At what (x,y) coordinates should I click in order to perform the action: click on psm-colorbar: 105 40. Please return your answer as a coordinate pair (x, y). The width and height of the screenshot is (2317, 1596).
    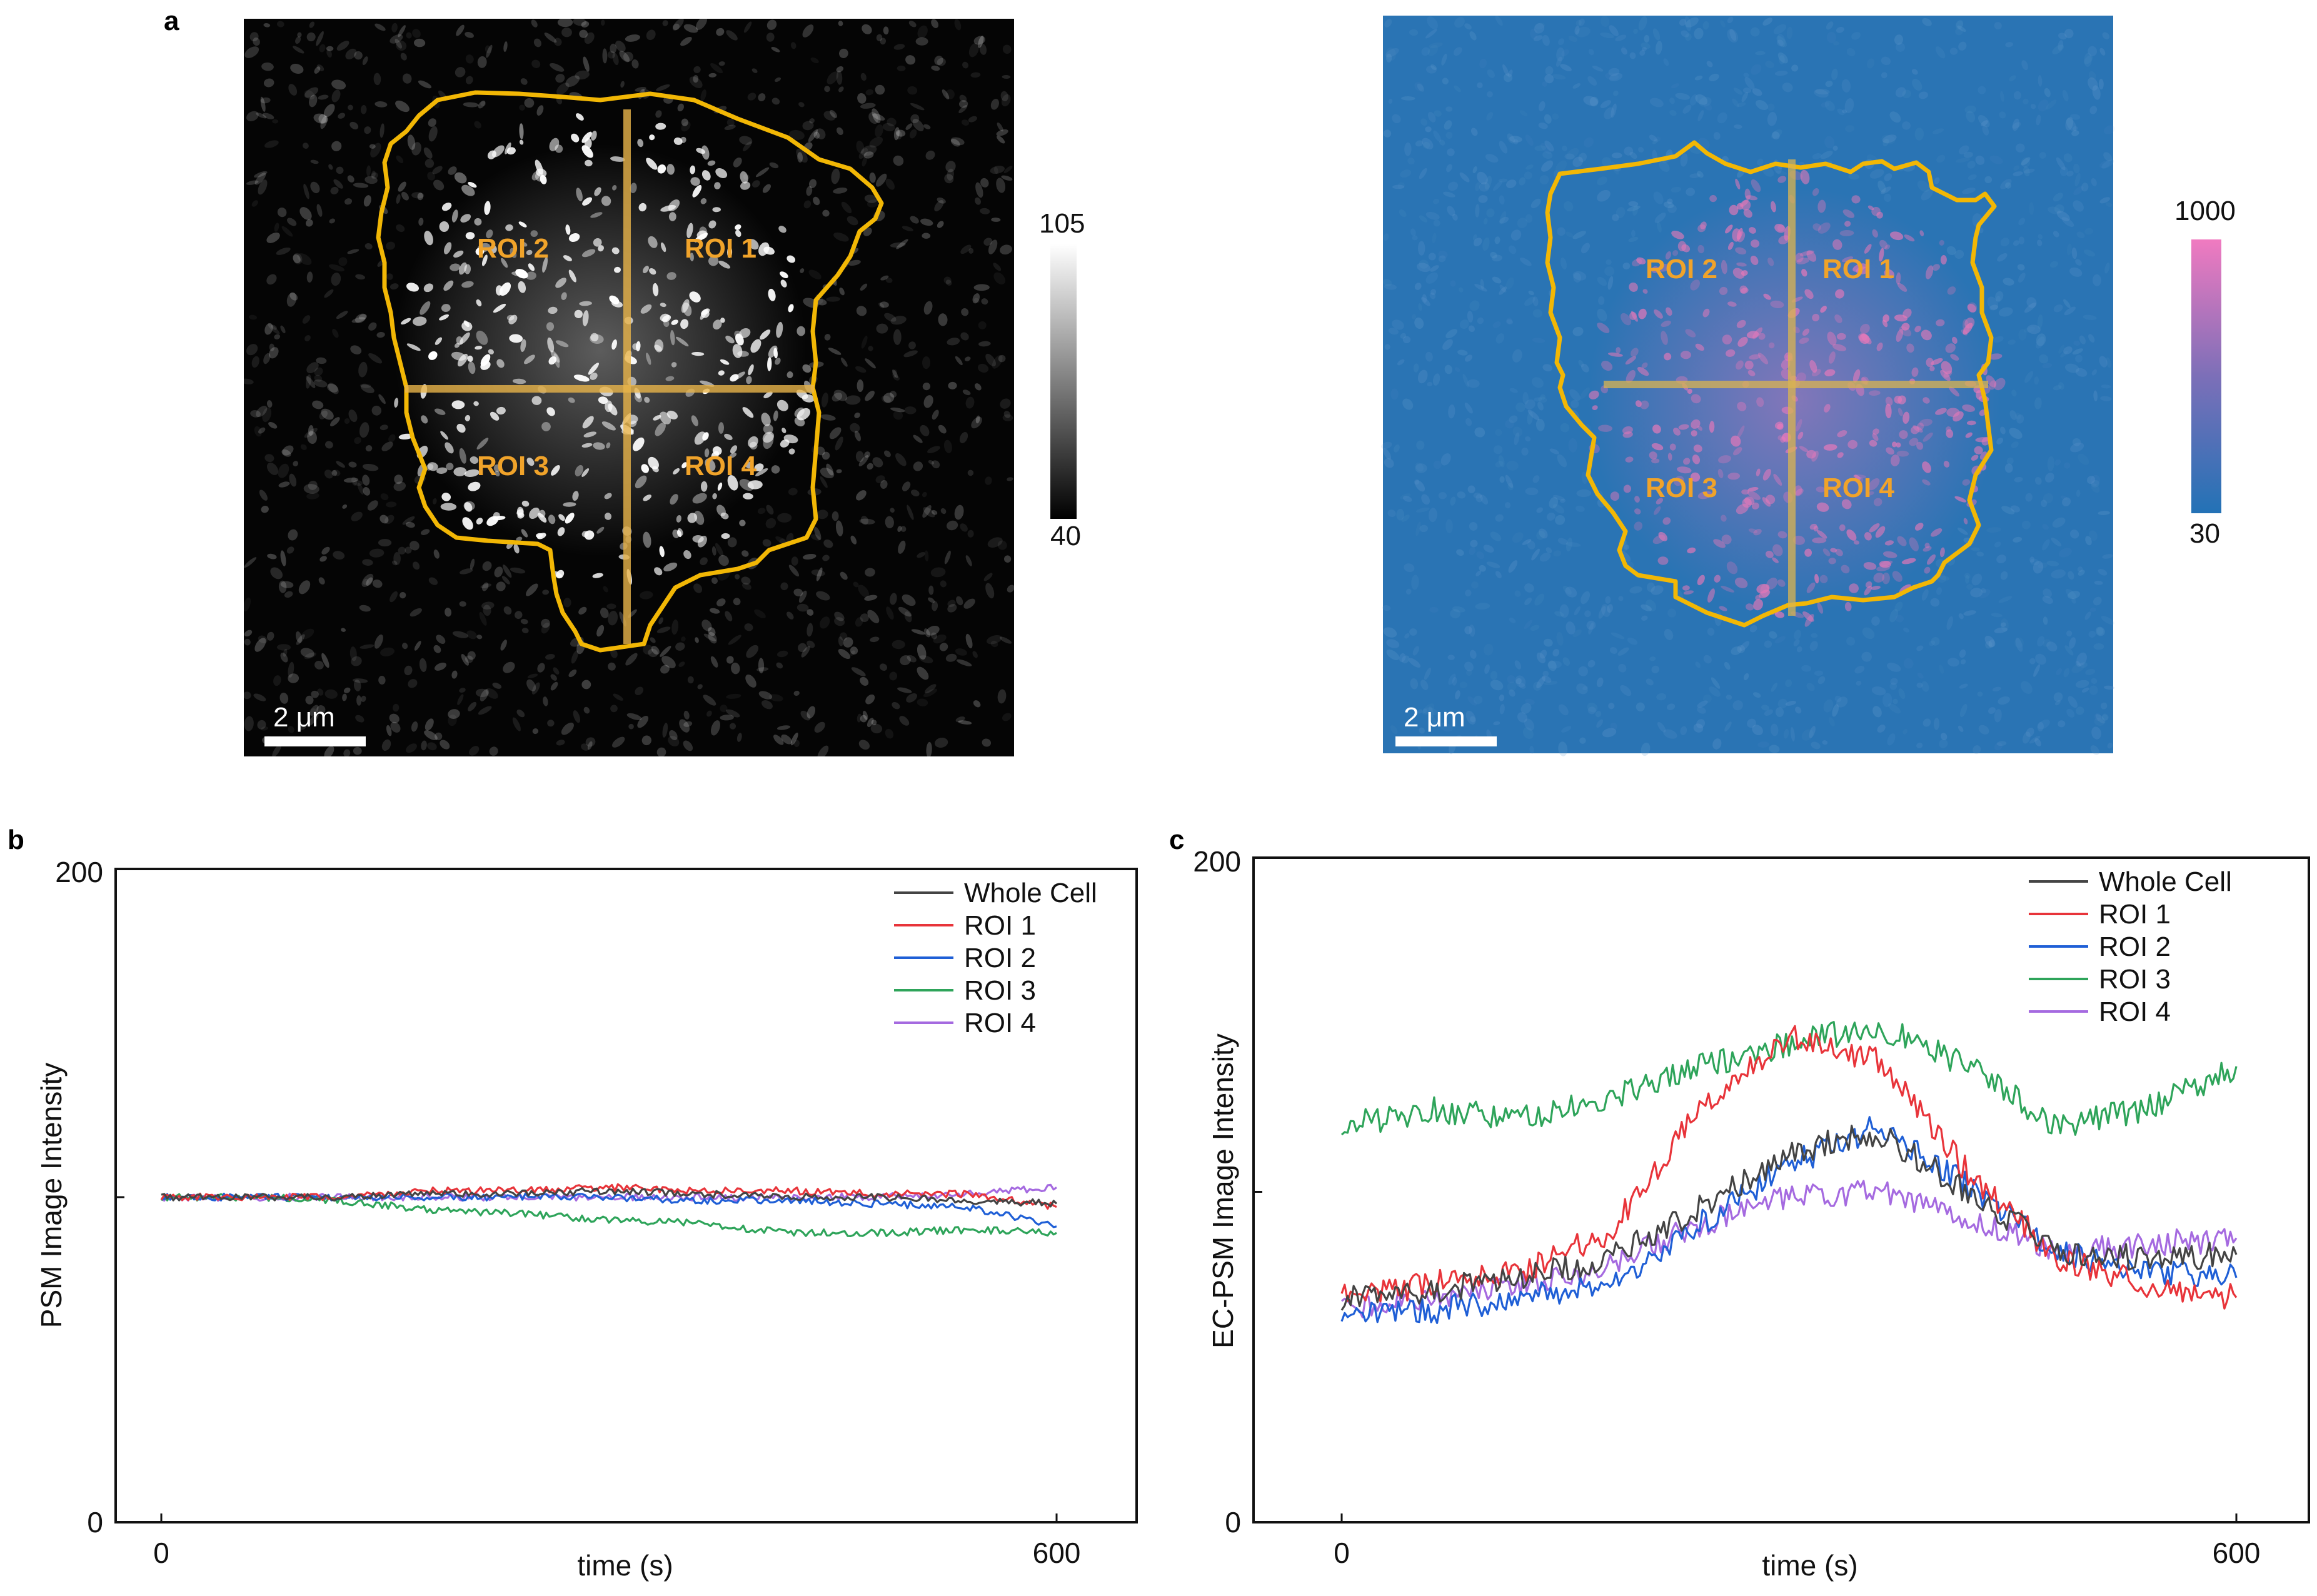
    Looking at the image, I should click on (1062, 379).